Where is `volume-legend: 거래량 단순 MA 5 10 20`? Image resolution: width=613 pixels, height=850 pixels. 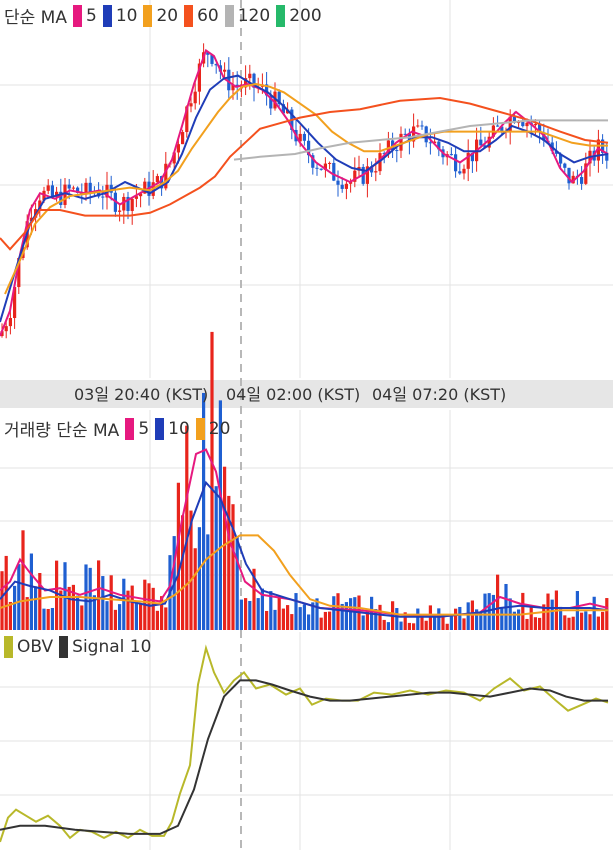 volume-legend: 거래량 단순 MA 5 10 20 is located at coordinates (117, 428).